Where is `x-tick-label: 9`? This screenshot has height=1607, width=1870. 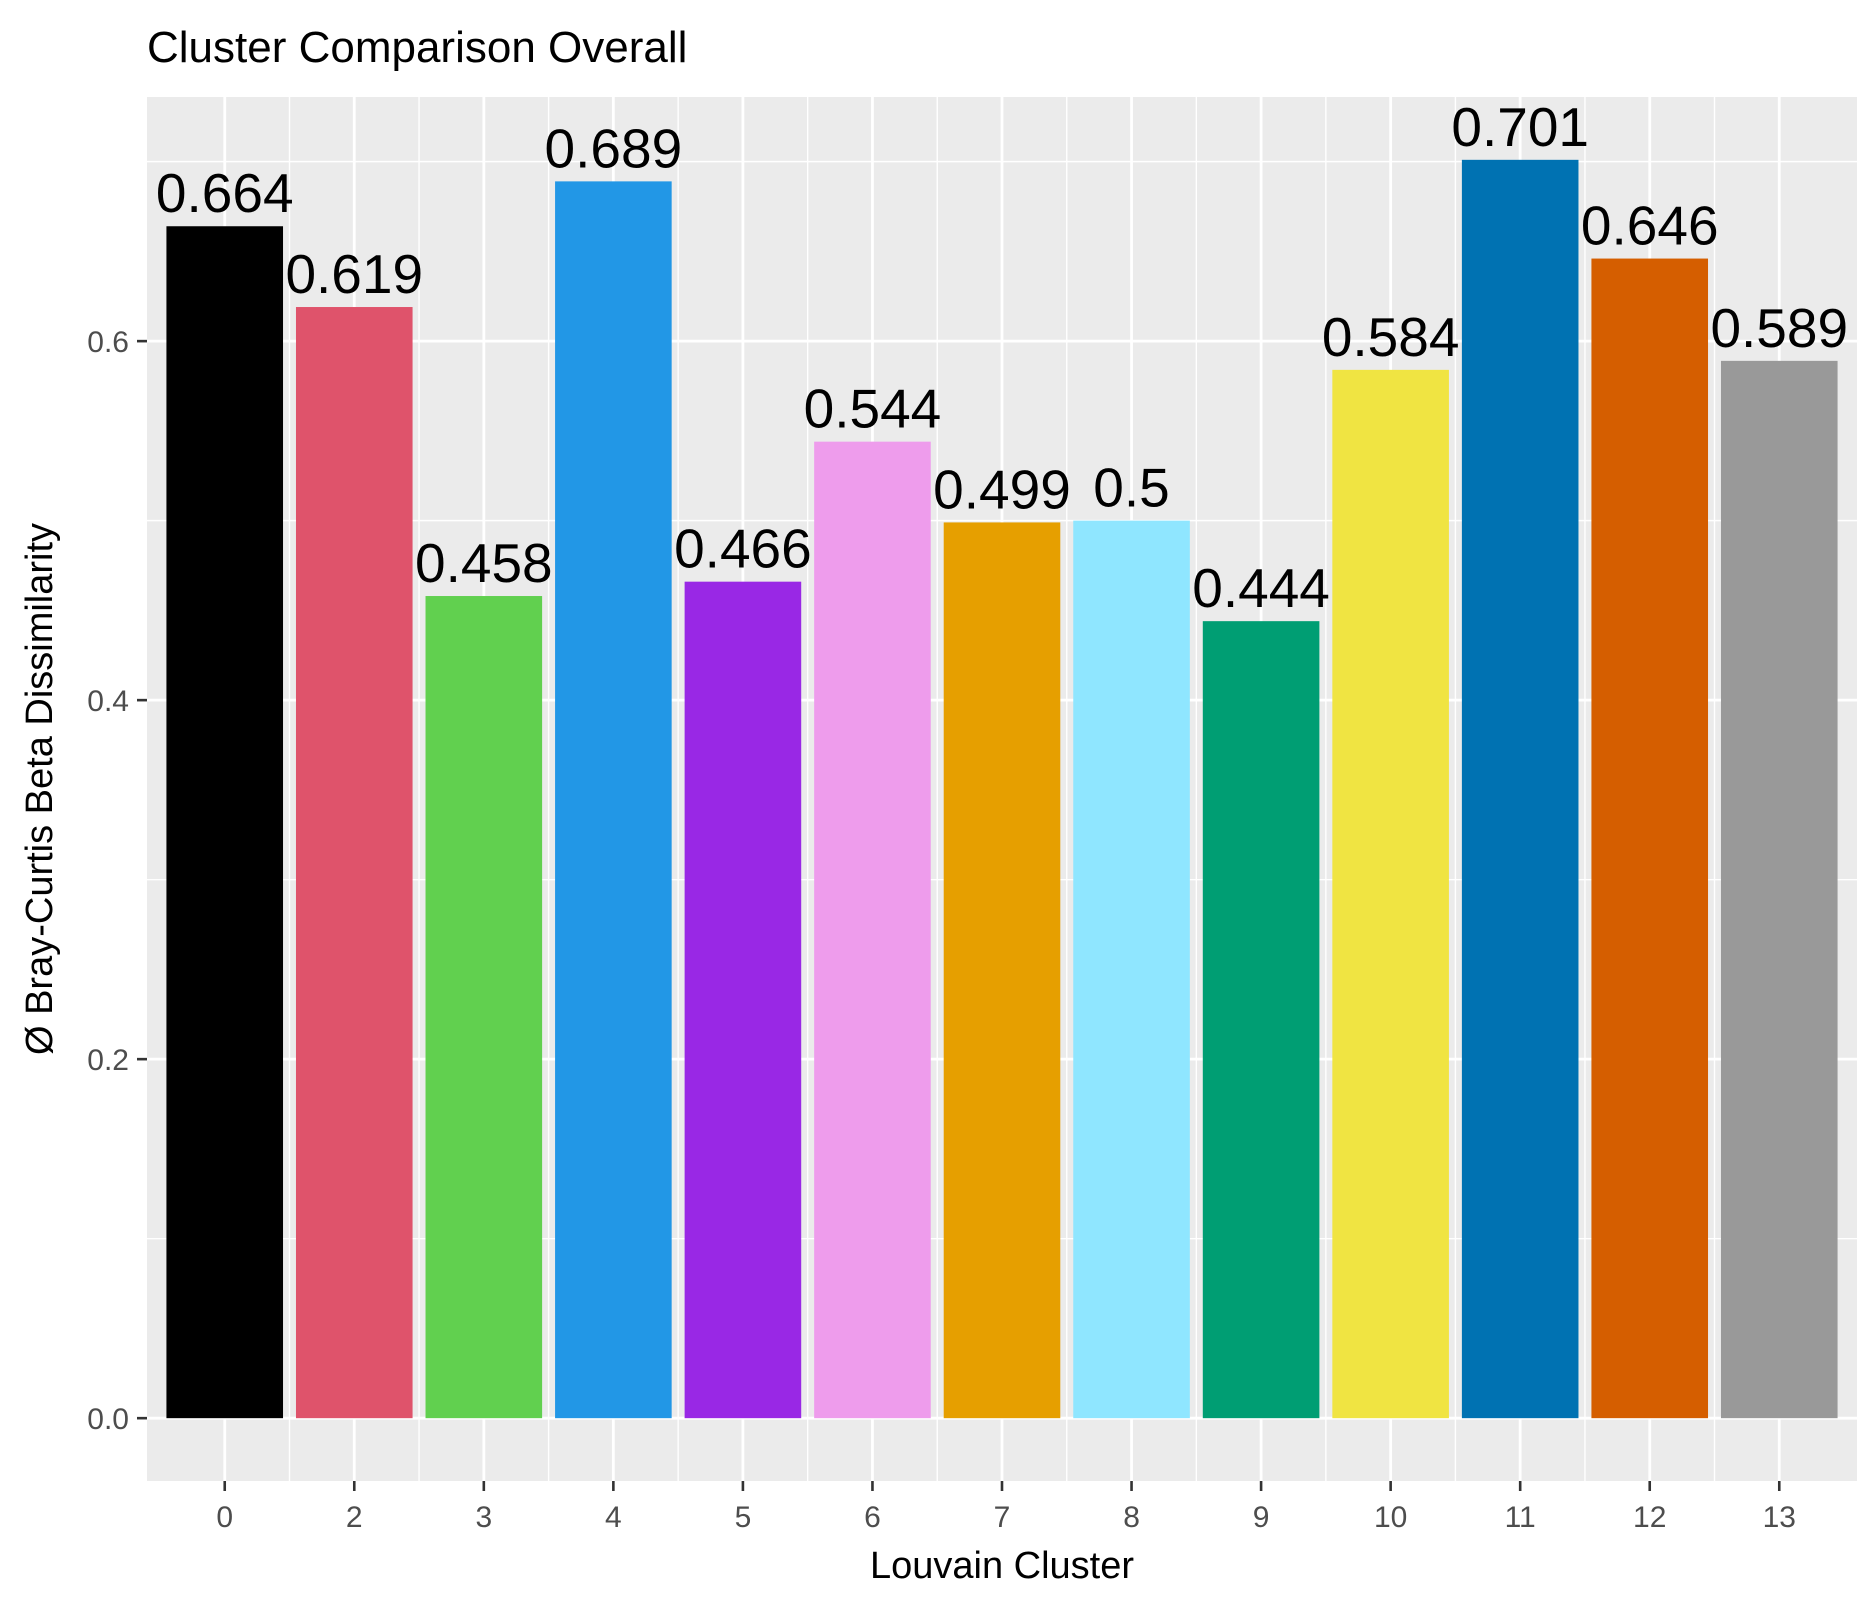
x-tick-label: 9 is located at coordinates (1261, 1517).